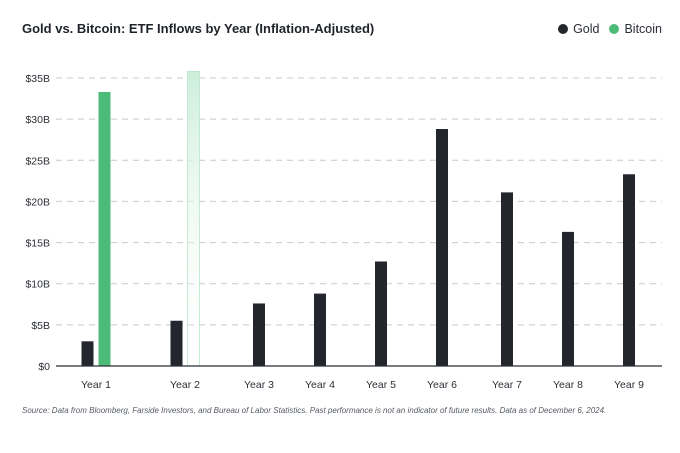  Describe the element at coordinates (614, 29) in the screenshot. I see `legend-swatch-bitcoin` at that location.